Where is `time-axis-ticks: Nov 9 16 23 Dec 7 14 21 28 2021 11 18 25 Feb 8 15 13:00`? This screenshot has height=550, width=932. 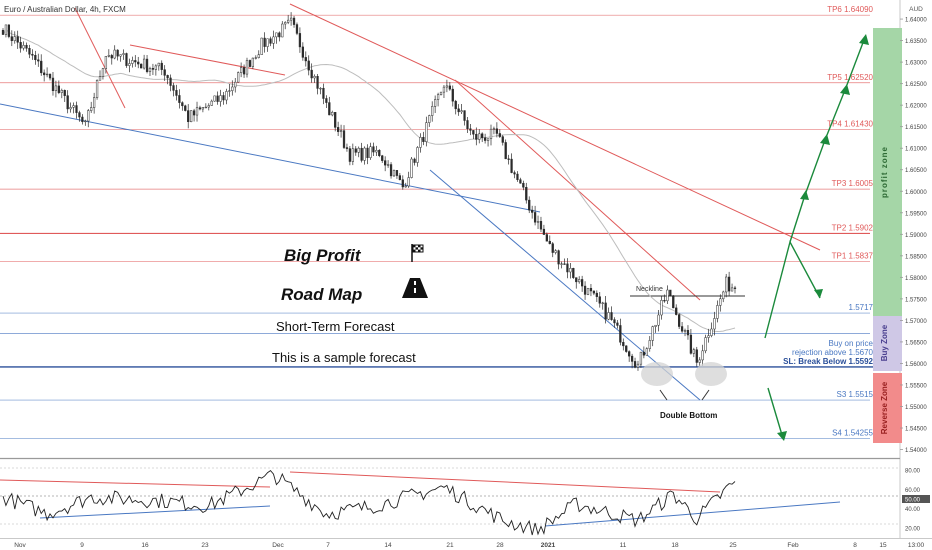 time-axis-ticks: Nov 9 16 23 Dec 7 14 21 28 2021 11 18 25 Feb 8 15 13:00 is located at coordinates (469, 545).